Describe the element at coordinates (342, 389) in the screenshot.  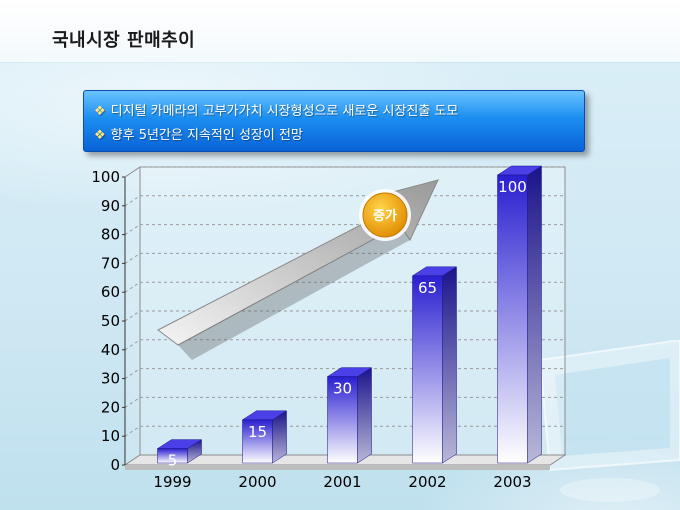
I see `data-label: 30` at that location.